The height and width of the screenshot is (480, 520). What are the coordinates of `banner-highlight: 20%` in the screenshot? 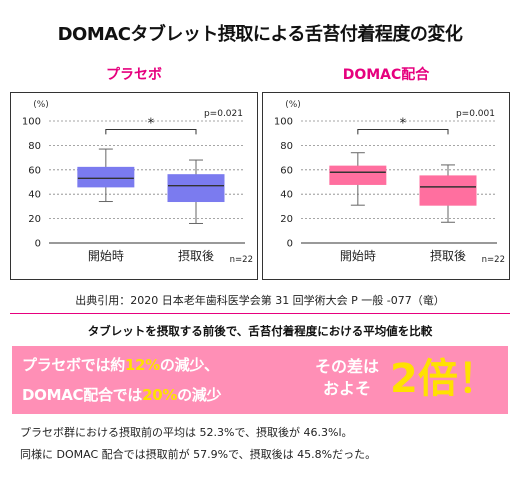 It's located at (160, 395).